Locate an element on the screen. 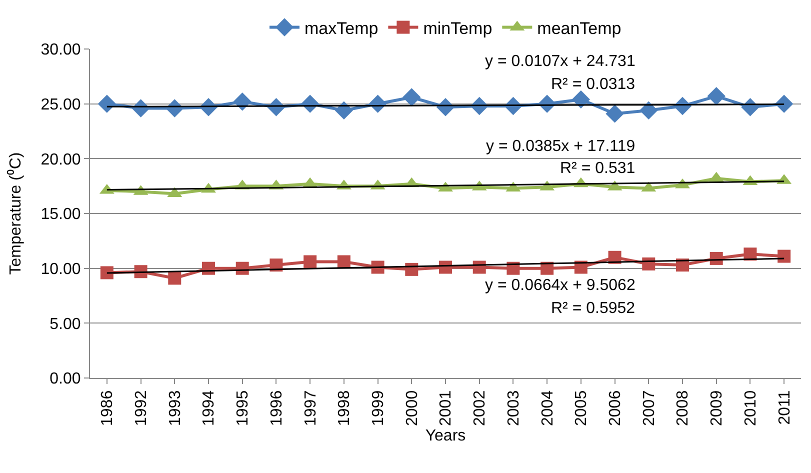 This screenshot has height=473, width=811. annotation: y = 0.0664x + 9.5062 is located at coordinates (560, 285).